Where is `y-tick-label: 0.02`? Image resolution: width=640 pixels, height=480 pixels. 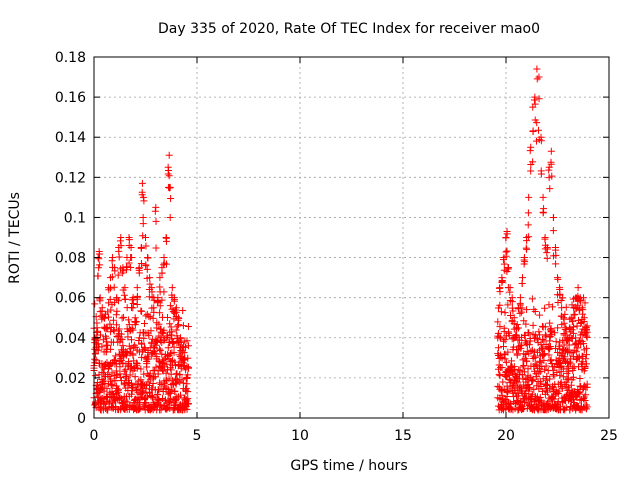 y-tick-label: 0.02 is located at coordinates (70, 379).